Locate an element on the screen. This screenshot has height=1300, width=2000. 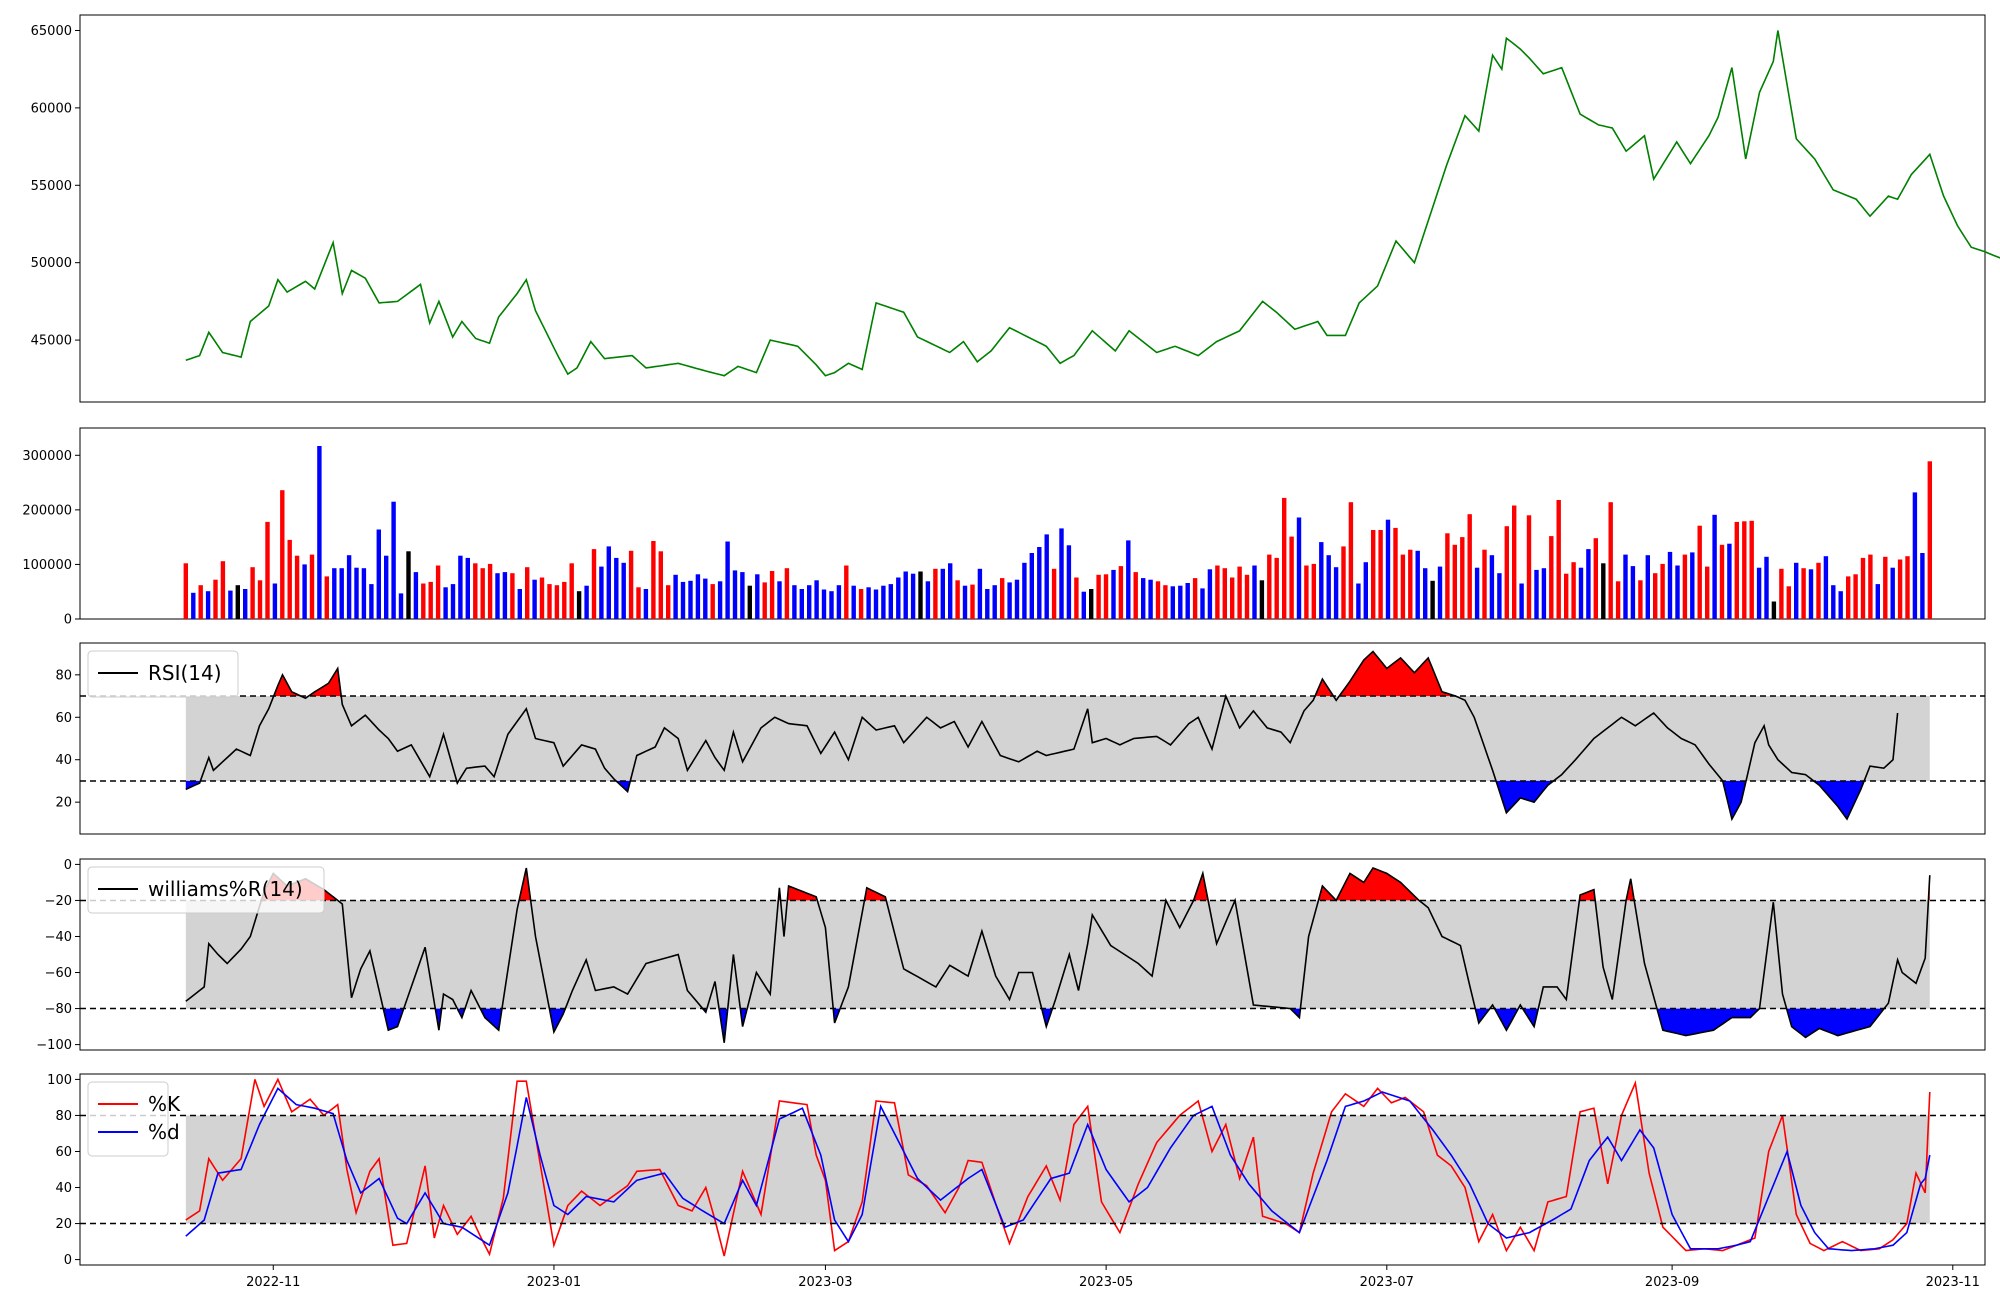
y-tick-label: 60 is located at coordinates (63, 1152).